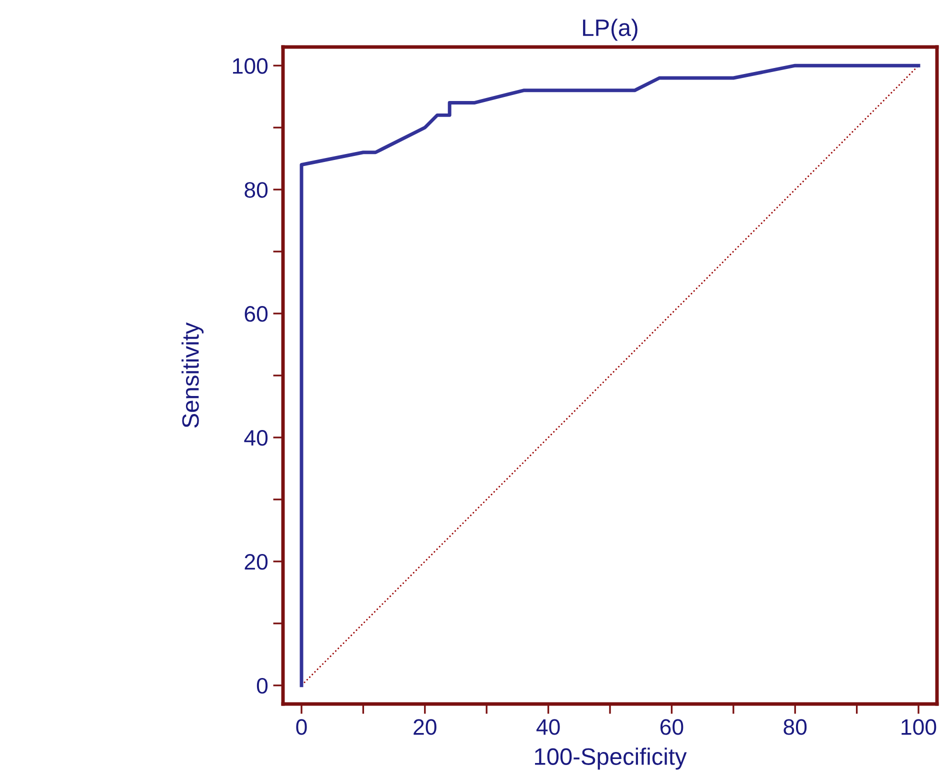  Describe the element at coordinates (256, 190) in the screenshot. I see `y-tick-label: 80` at that location.